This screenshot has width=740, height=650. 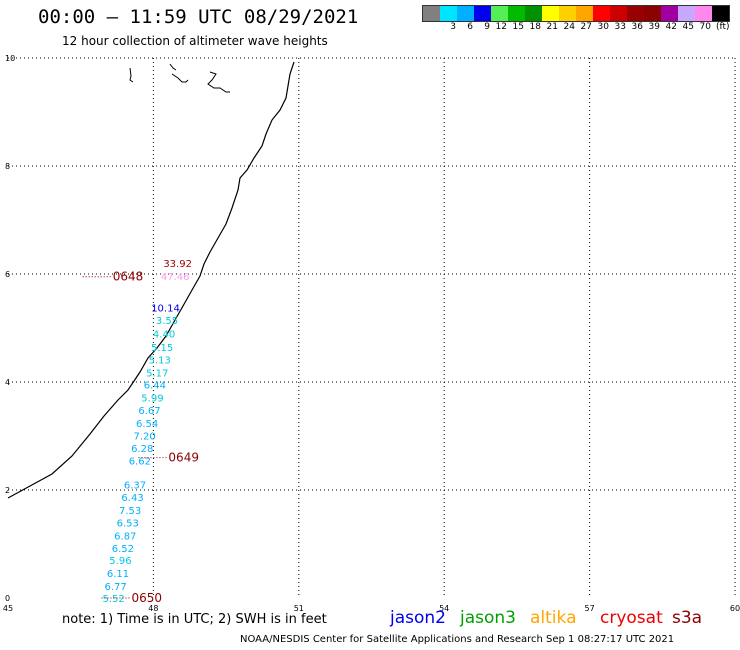 I want to click on colorbar-label: 24, so click(x=569, y=27).